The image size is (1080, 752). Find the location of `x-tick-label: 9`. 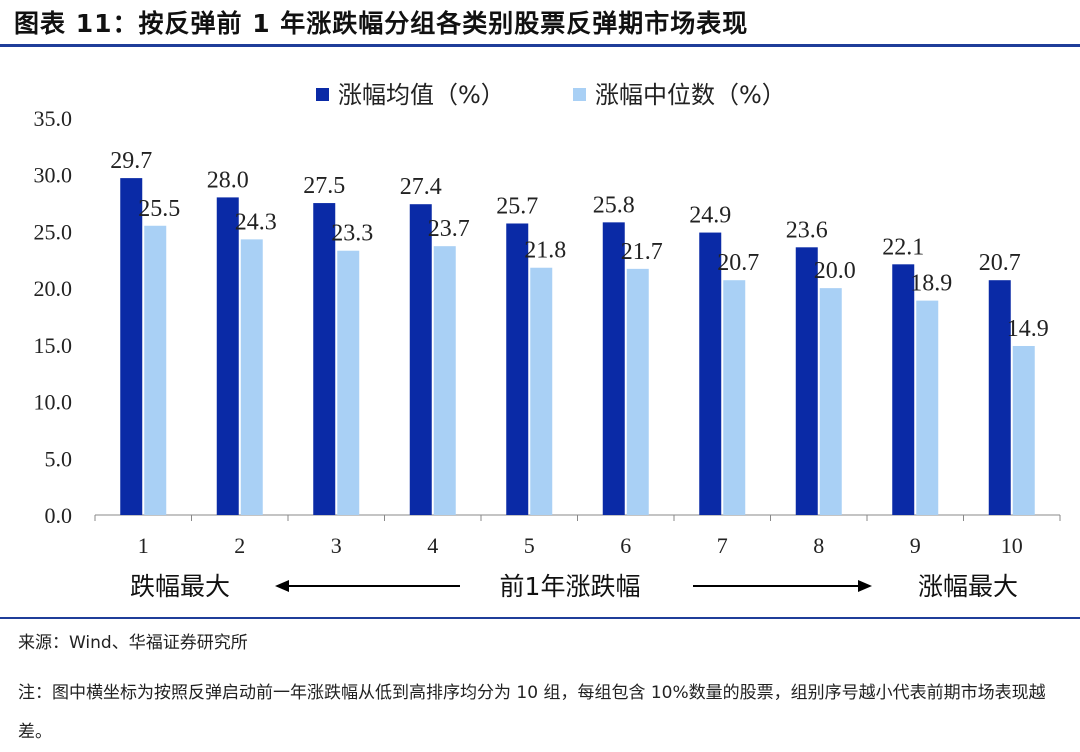

x-tick-label: 9 is located at coordinates (915, 545).